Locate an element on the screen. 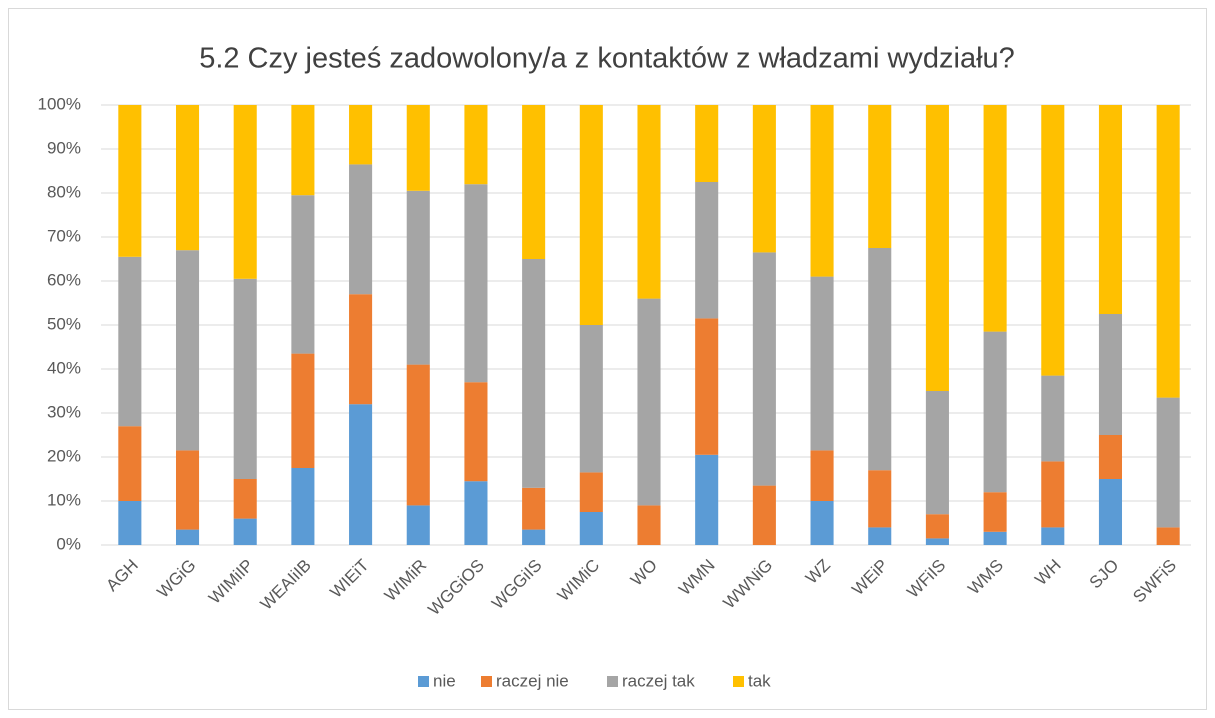 The height and width of the screenshot is (718, 1215). legend-label: raczej tak is located at coordinates (658, 680).